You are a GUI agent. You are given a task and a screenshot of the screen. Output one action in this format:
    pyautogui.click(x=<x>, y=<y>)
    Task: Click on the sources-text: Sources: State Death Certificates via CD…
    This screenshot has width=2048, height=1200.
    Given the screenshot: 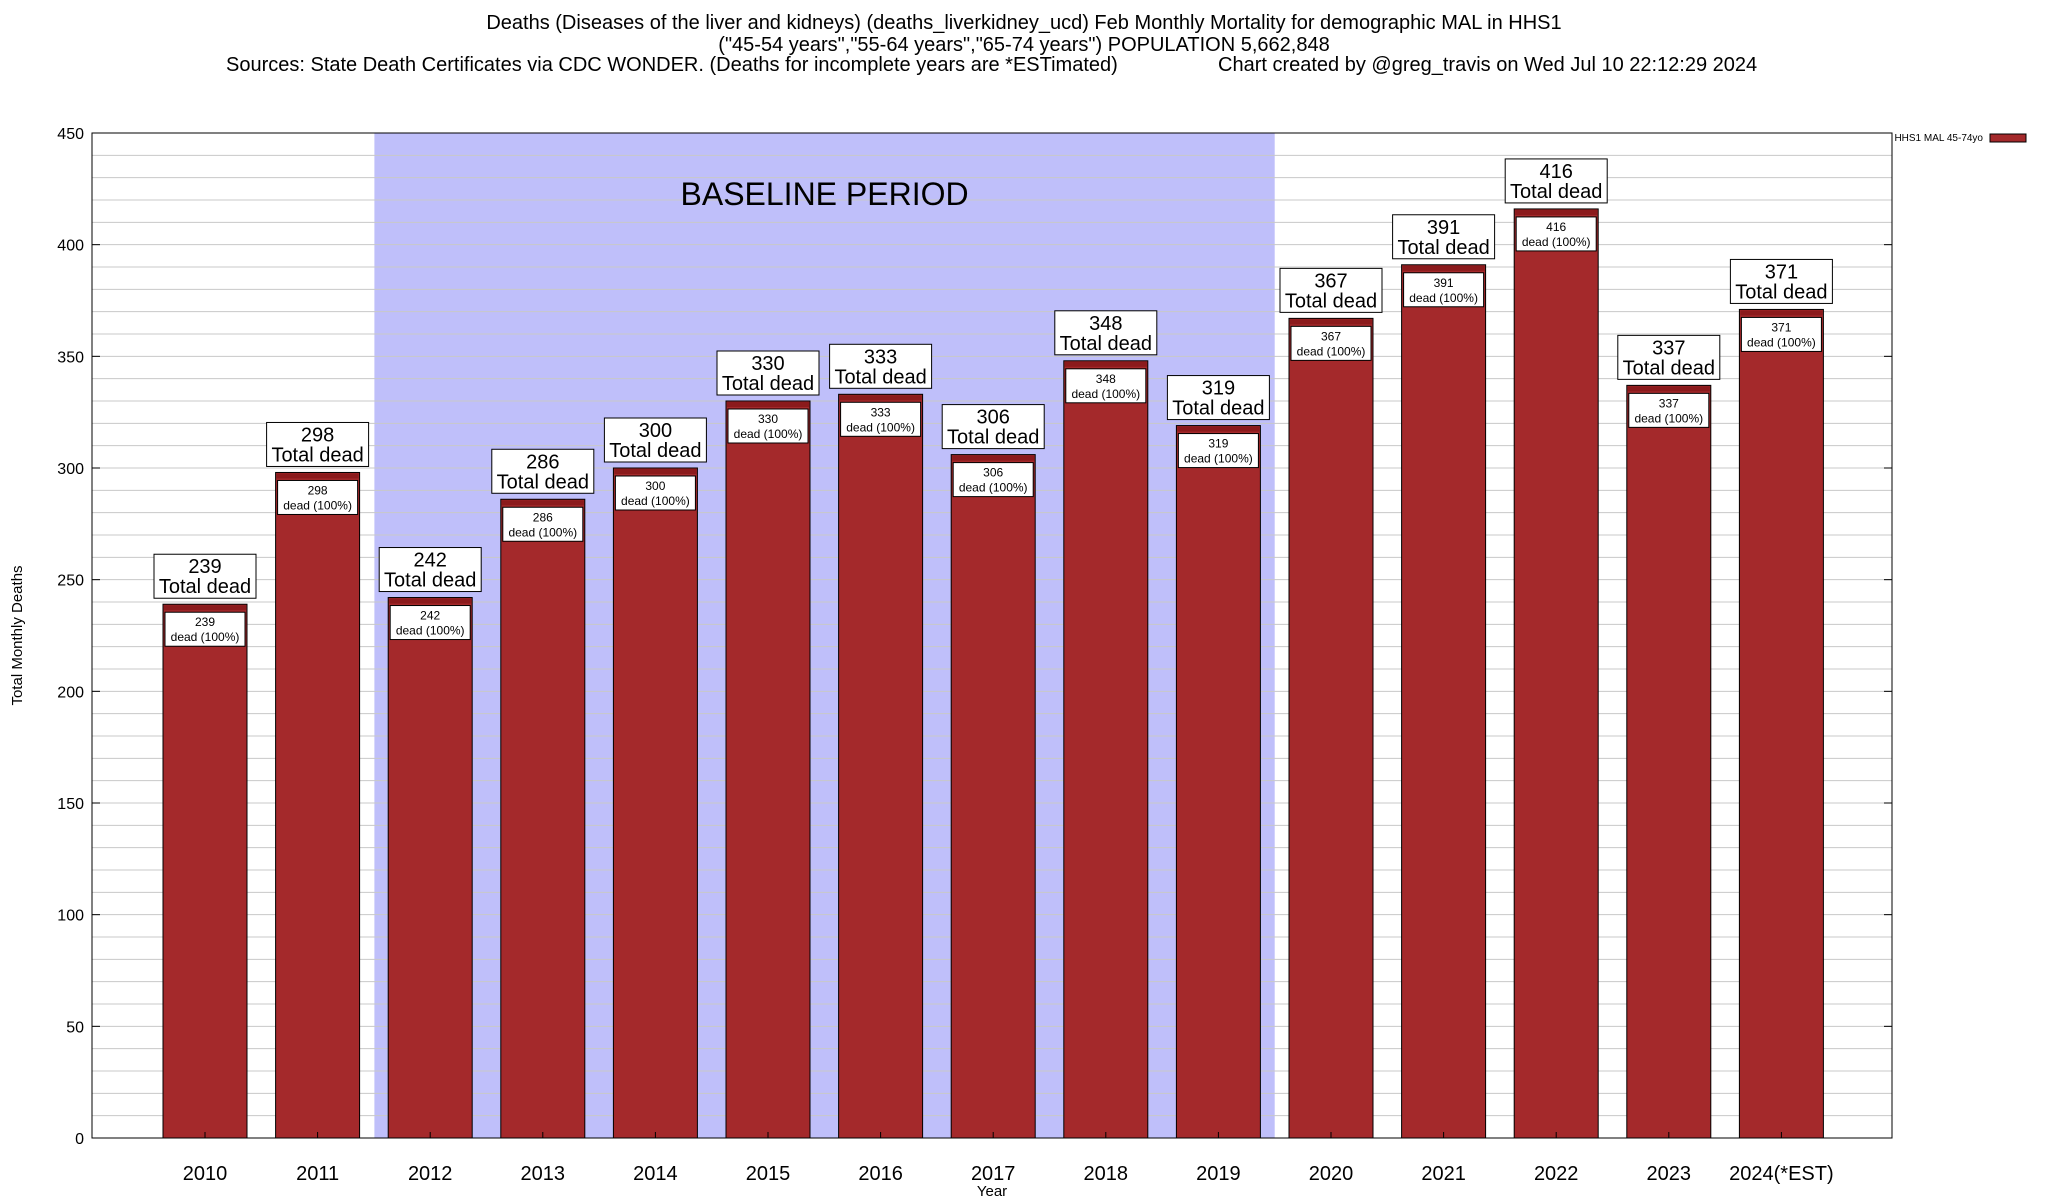 What is the action you would take?
    pyautogui.click(x=672, y=65)
    